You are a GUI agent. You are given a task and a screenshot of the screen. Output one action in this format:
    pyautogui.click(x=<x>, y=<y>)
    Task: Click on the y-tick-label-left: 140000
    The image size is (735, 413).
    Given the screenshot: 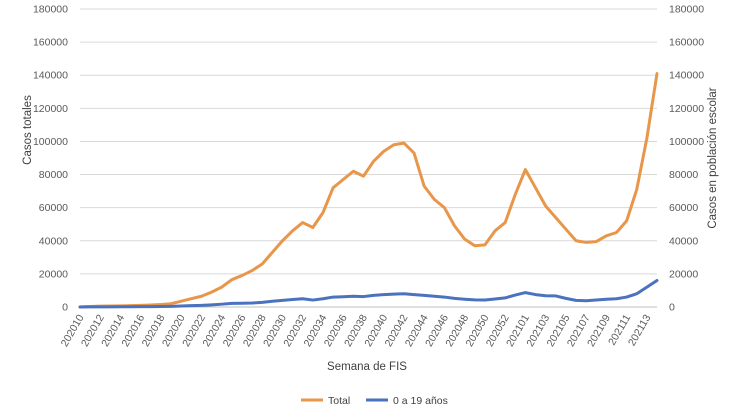 What is the action you would take?
    pyautogui.click(x=50, y=76)
    